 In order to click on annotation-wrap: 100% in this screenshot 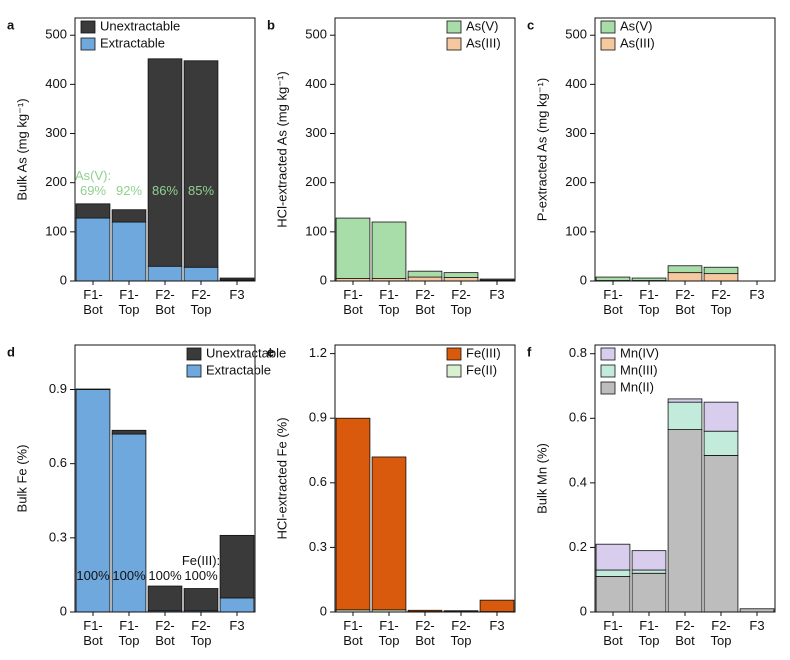, I will do `click(93, 563)`.